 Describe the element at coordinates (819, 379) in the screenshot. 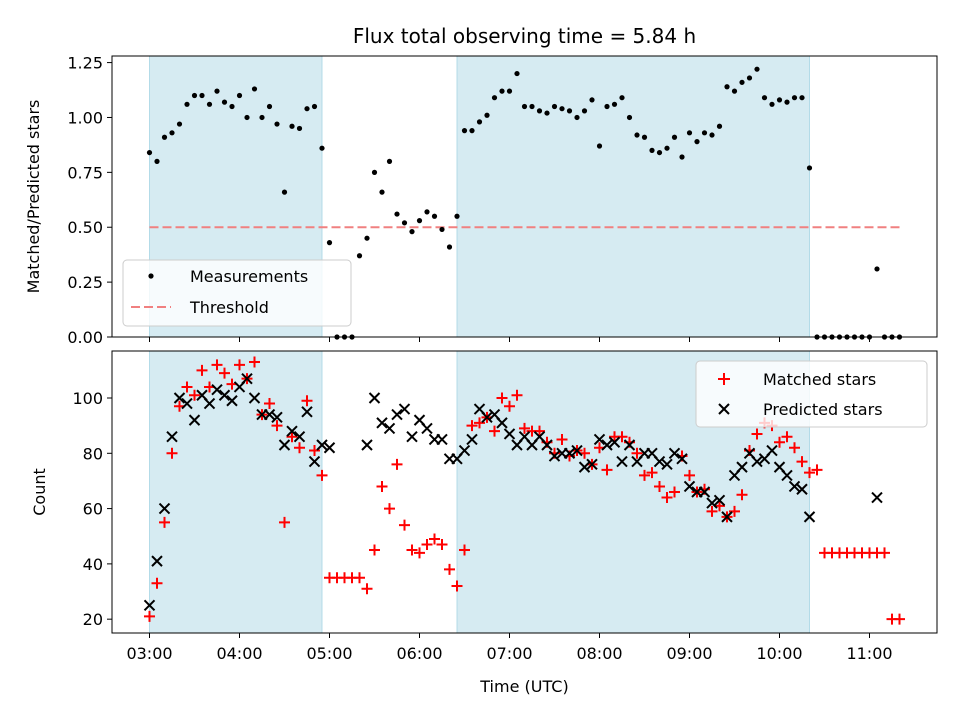

I see `legend-matched-label: Matched stars` at that location.